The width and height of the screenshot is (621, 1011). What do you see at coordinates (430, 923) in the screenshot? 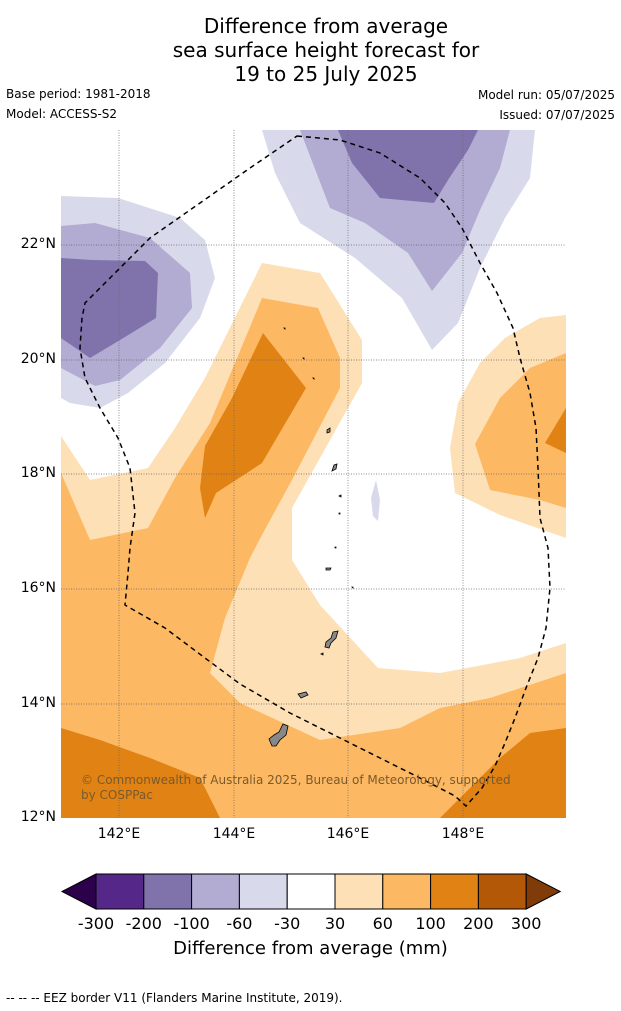
I see `colorbar-tick-label: 100` at bounding box center [430, 923].